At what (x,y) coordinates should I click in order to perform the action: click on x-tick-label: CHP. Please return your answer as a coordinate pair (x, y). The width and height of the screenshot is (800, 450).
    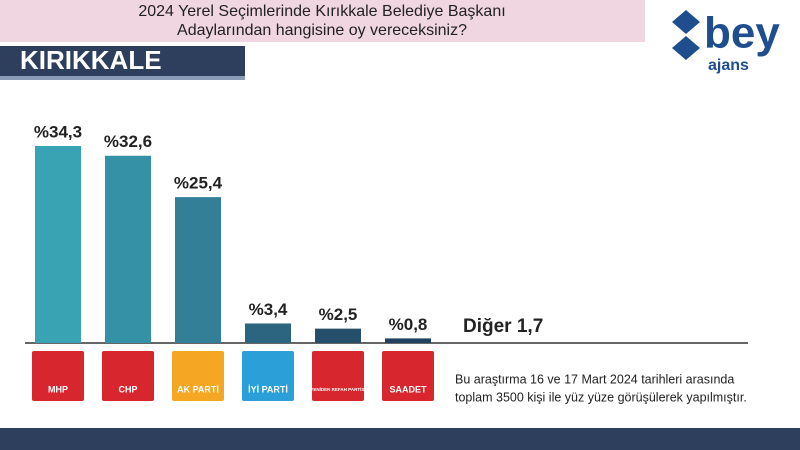
    Looking at the image, I should click on (127, 389).